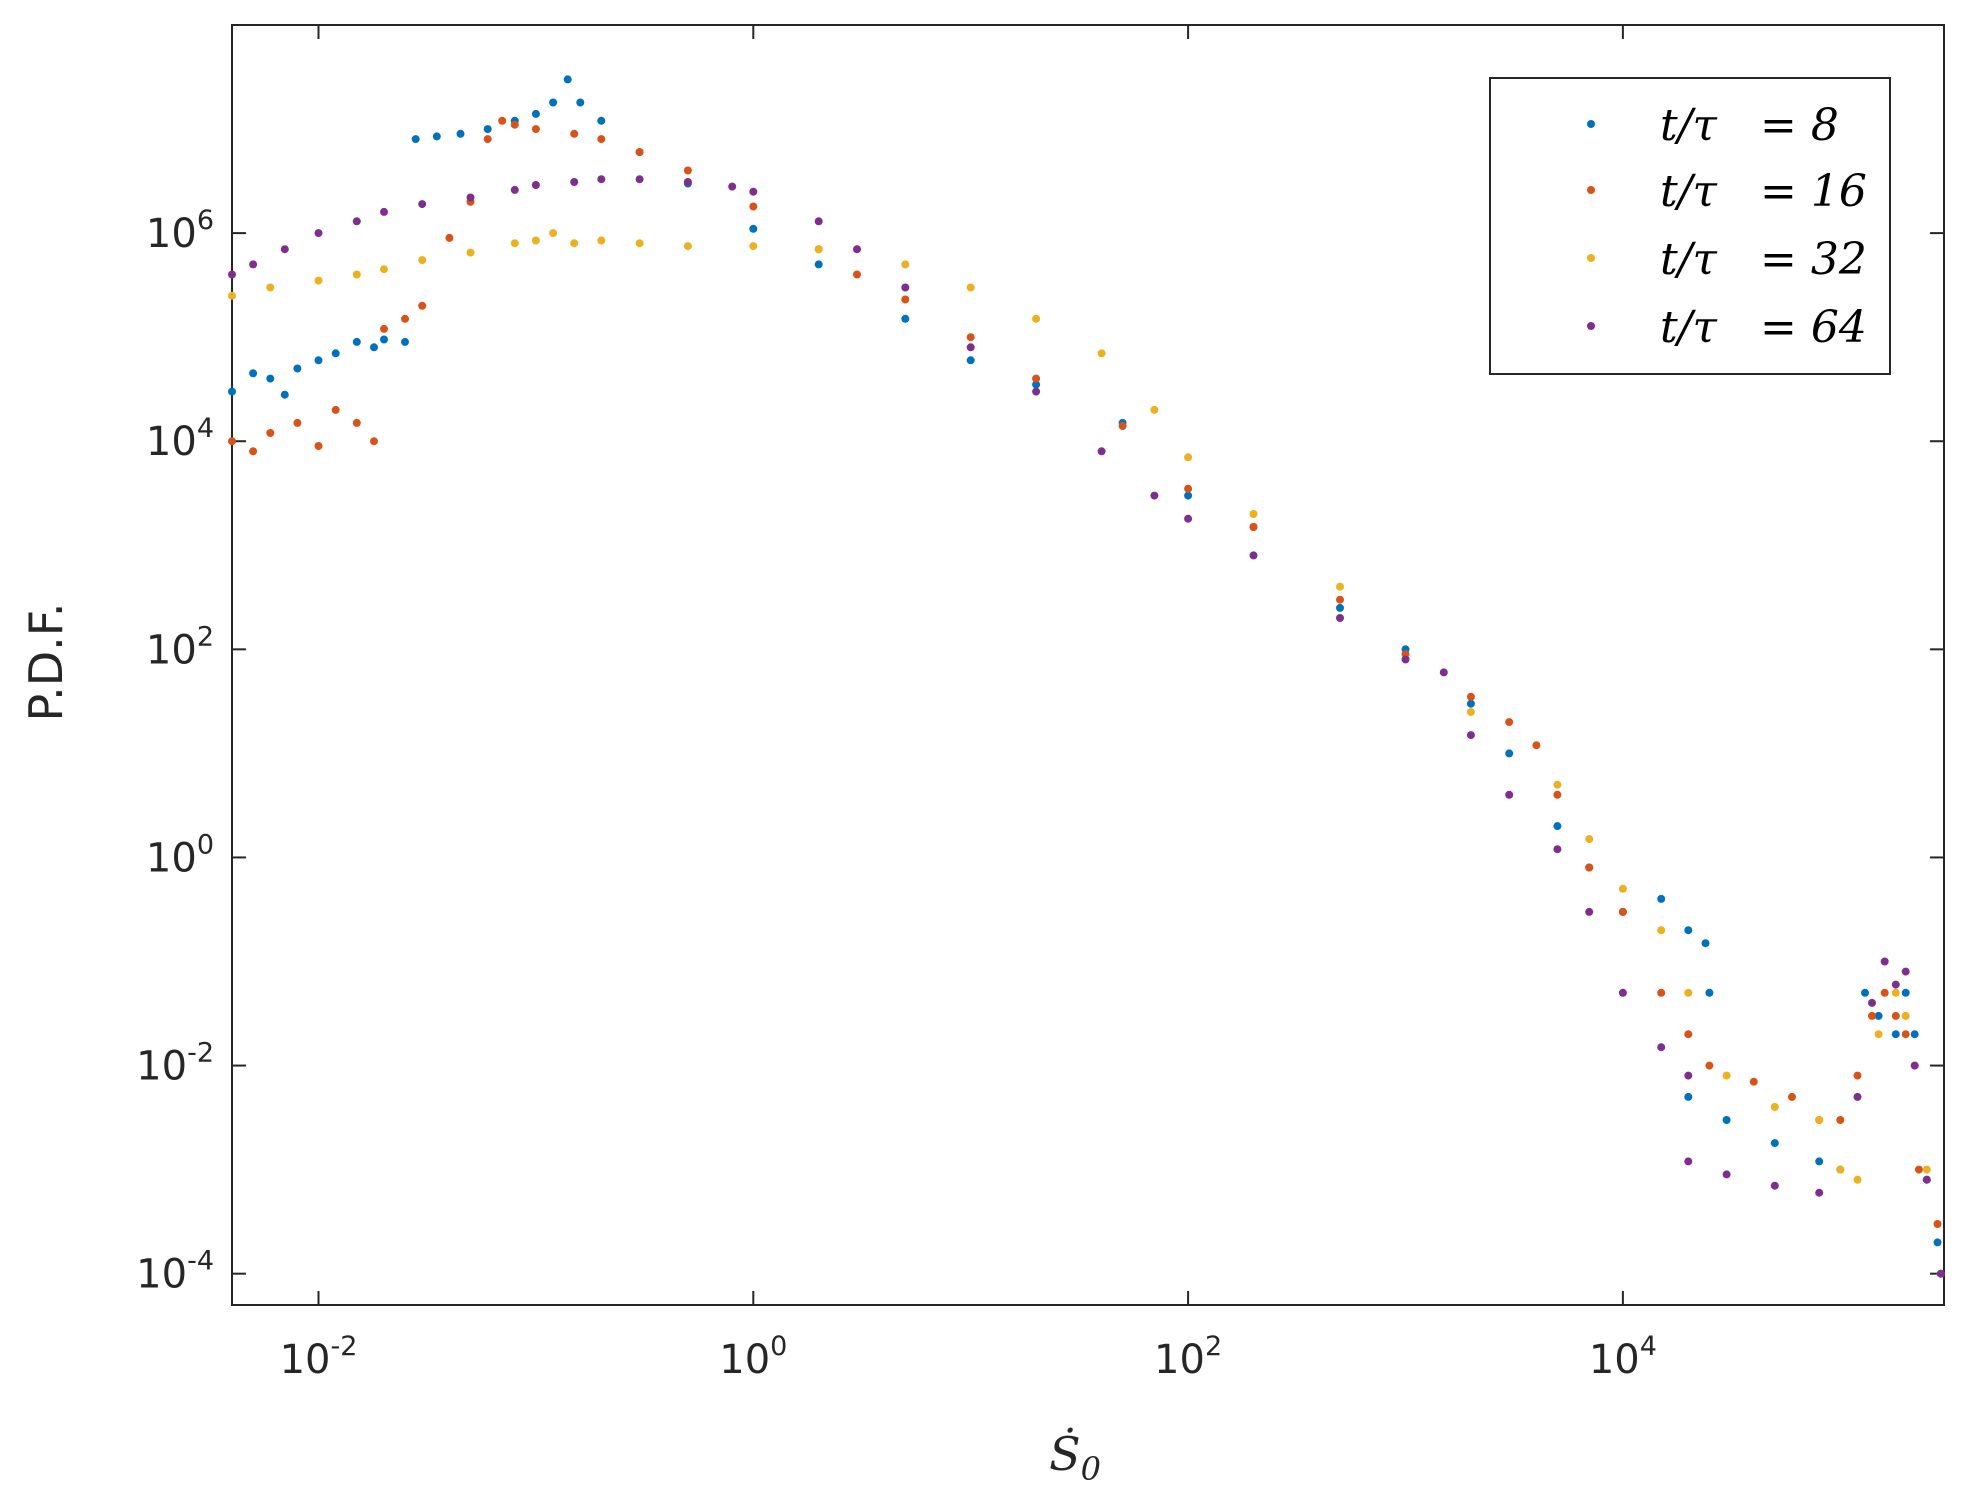 The image size is (1964, 1495). What do you see at coordinates (1727, 191) in the screenshot?
I see `legend-item-t16: t/τ = 16` at bounding box center [1727, 191].